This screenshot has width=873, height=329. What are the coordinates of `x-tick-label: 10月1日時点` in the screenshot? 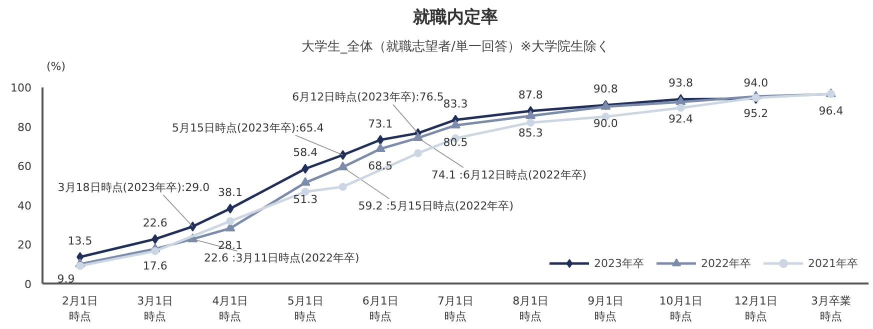 It's located at (680, 309).